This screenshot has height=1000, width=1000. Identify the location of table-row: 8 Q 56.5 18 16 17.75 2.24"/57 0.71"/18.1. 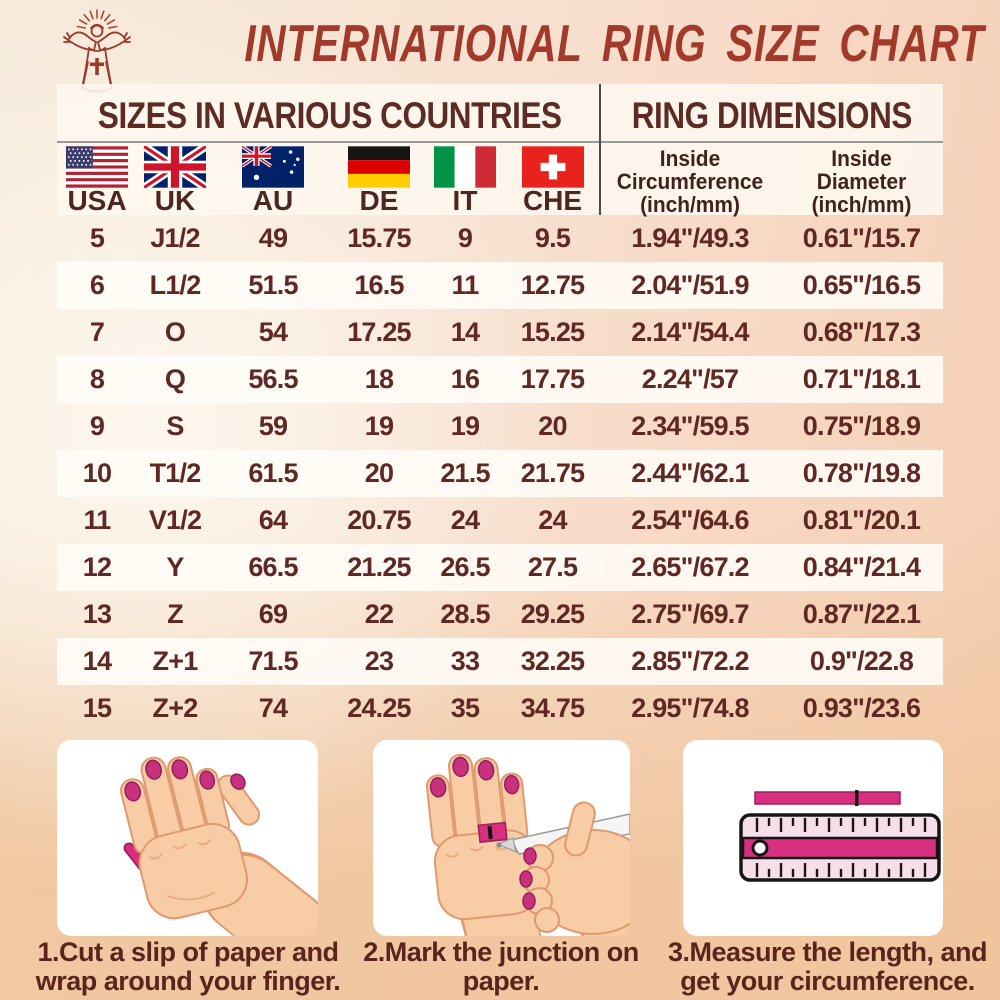
(500, 379).